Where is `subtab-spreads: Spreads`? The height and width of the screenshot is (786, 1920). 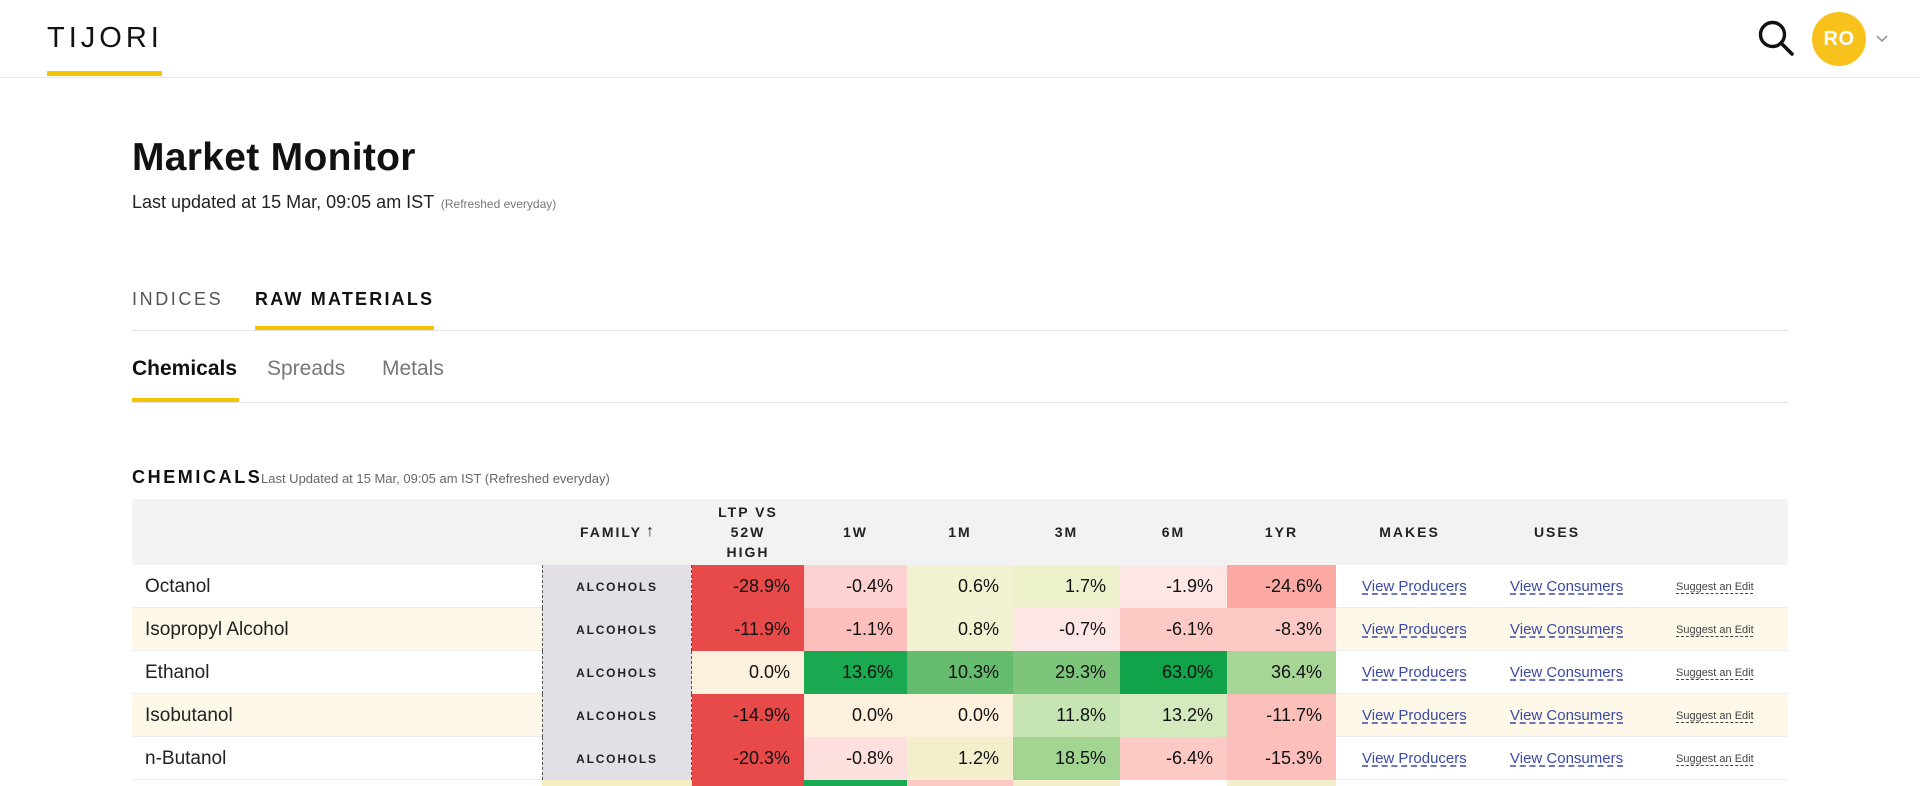 subtab-spreads: Spreads is located at coordinates (306, 369).